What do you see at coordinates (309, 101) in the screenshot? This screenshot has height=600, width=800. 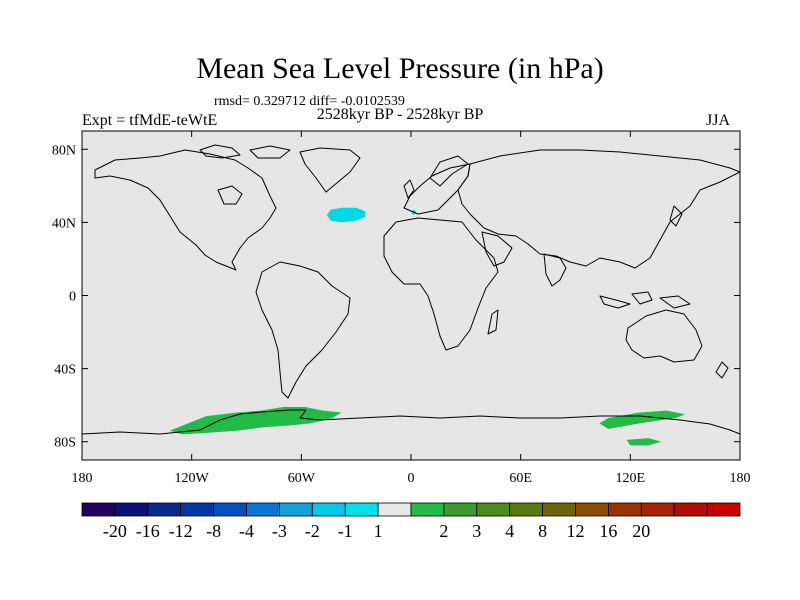 I see `statistics-label: rmsd= 0.329712 diff= -0.0102539` at bounding box center [309, 101].